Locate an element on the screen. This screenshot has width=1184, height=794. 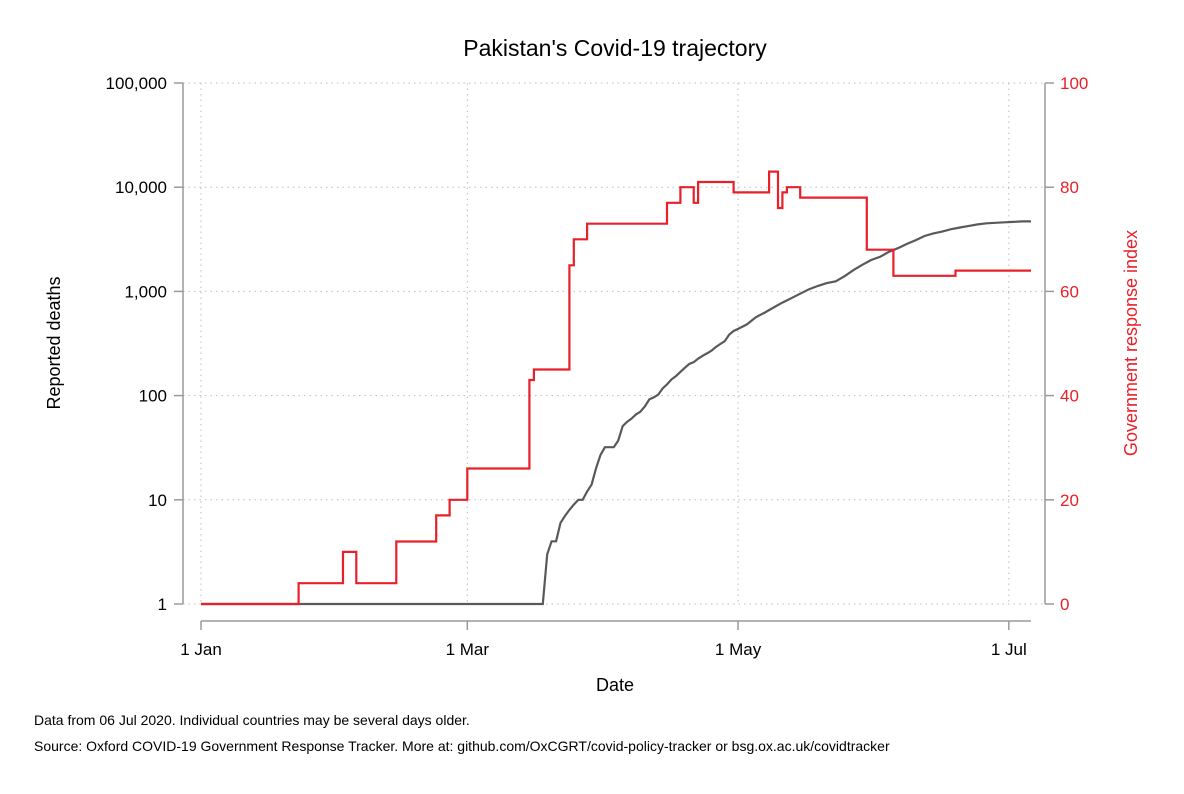
y-left-tick-label: 1,000 is located at coordinates (145, 291).